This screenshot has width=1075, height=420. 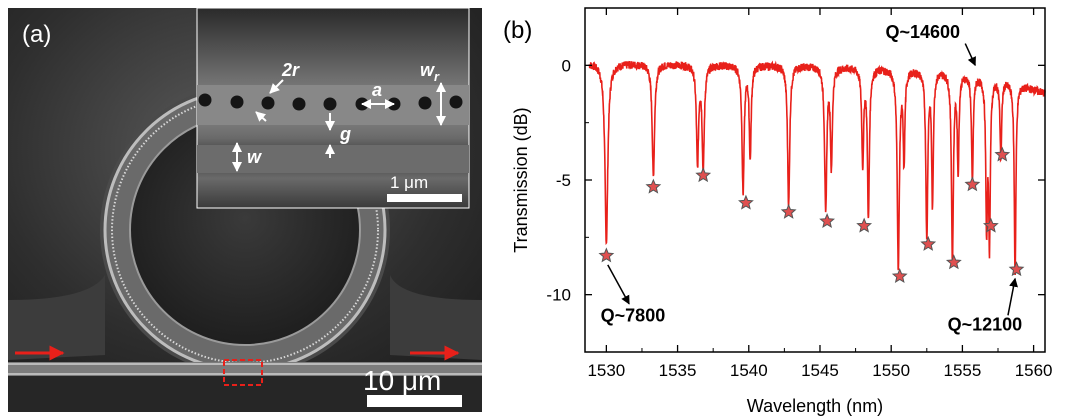 What do you see at coordinates (1012, 296) in the screenshot?
I see `q3-arrow` at bounding box center [1012, 296].